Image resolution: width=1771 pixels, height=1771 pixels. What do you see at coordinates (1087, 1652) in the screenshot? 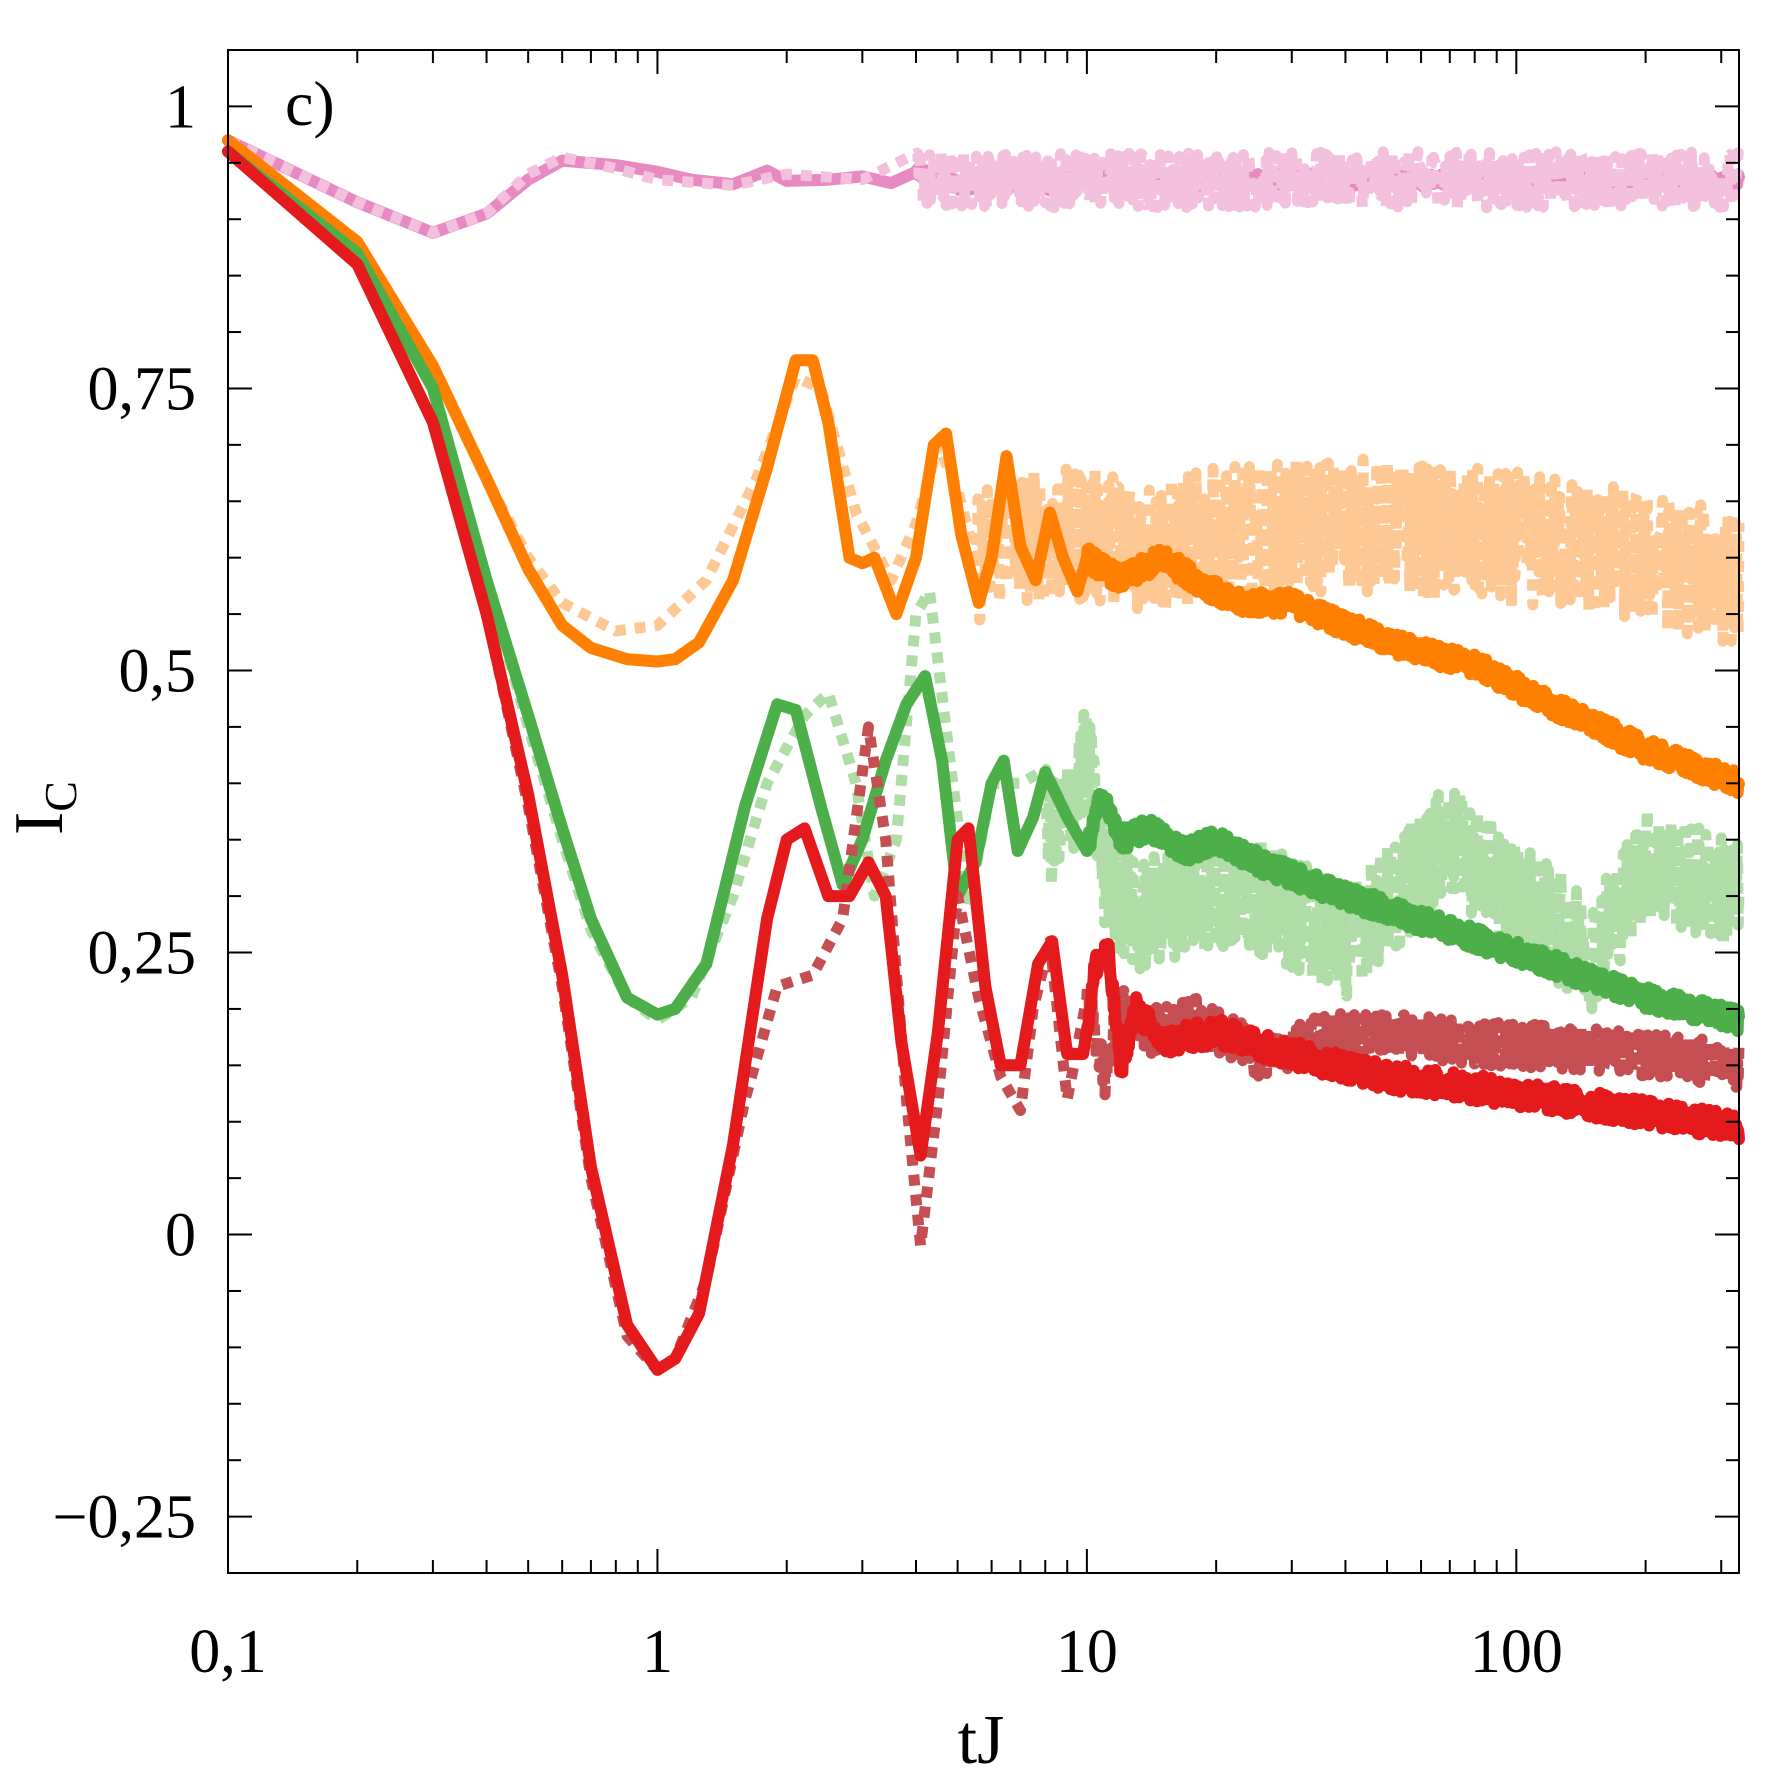
I see `x-tick-label: 10` at bounding box center [1087, 1652].